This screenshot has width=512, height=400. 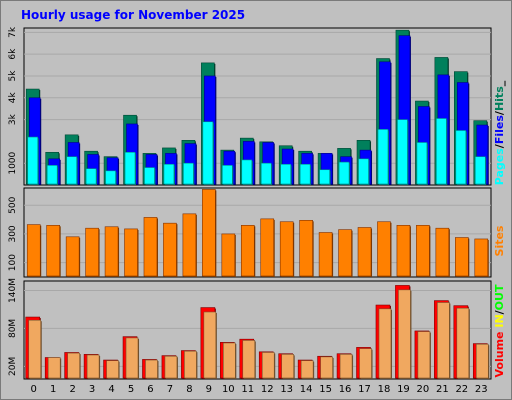 I want to click on y-tick-label: 80M, so click(x=13, y=328).